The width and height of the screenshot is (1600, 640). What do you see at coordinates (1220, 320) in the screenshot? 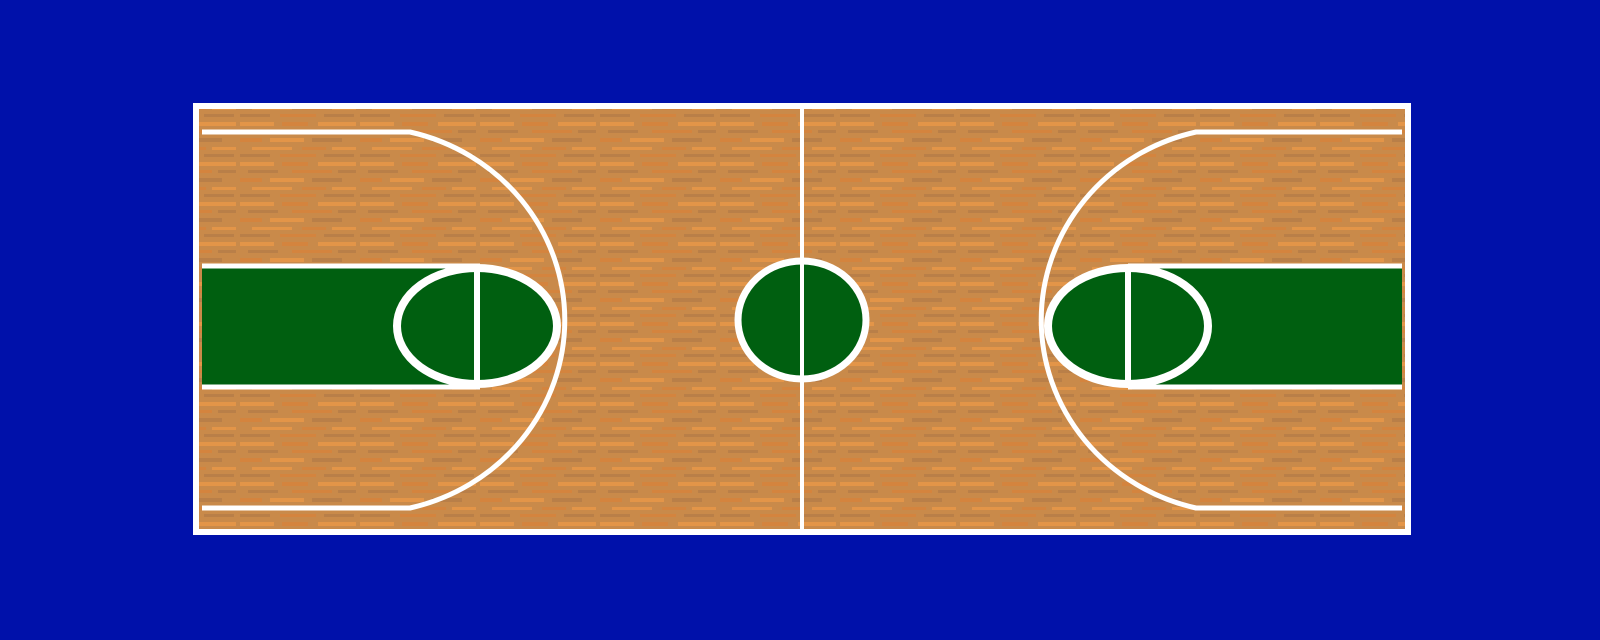
I see `three-point-line-right` at bounding box center [1220, 320].